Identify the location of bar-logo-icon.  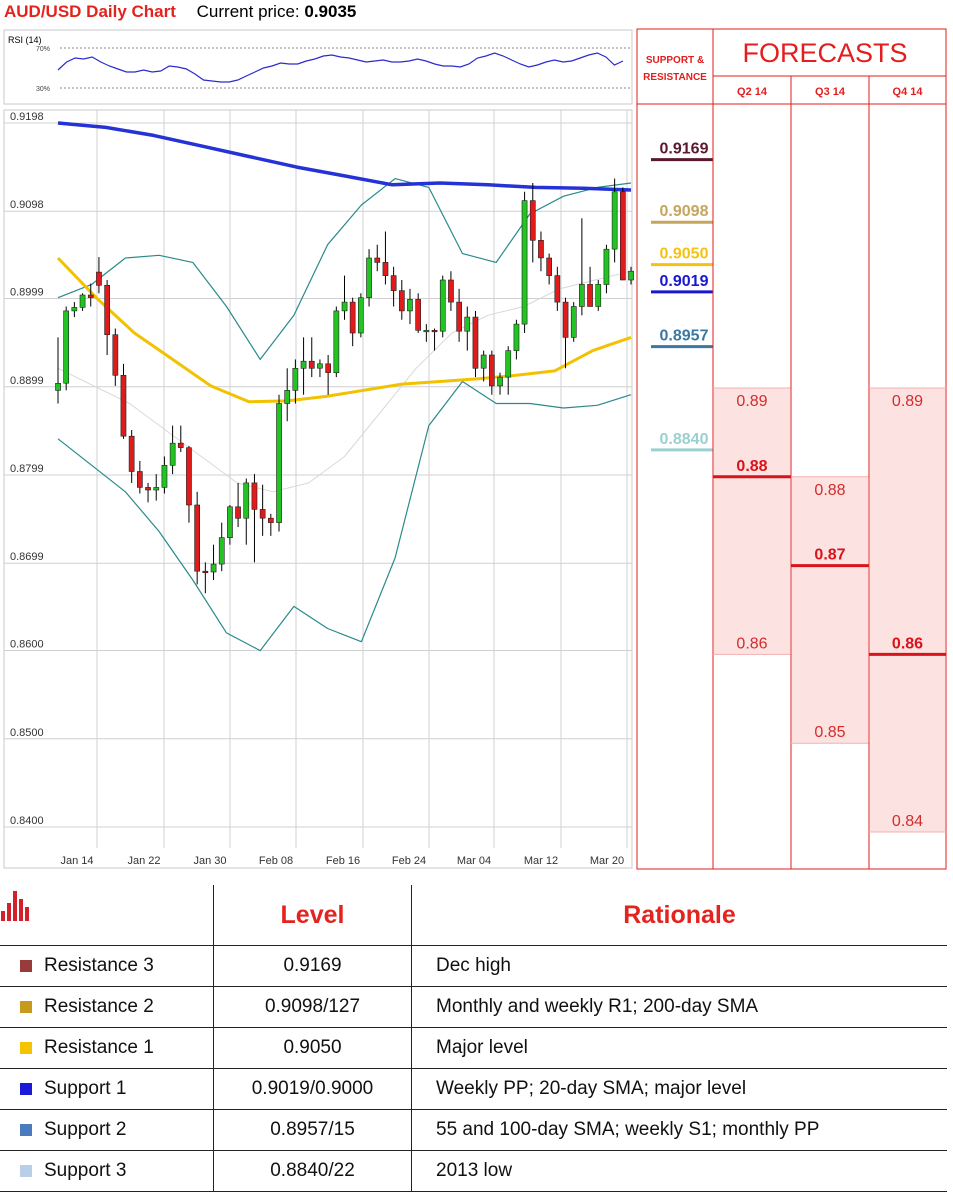
(15, 906).